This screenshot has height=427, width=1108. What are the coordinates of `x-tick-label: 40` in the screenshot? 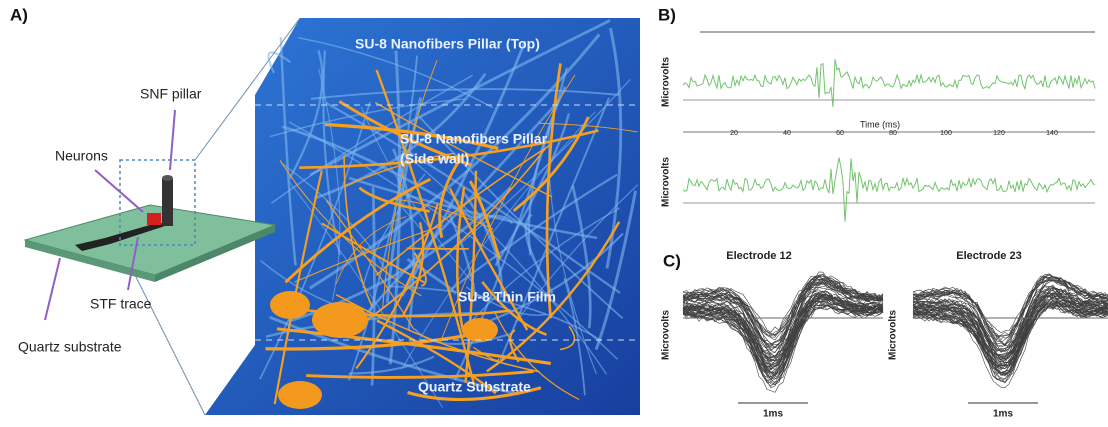 It's located at (787, 133).